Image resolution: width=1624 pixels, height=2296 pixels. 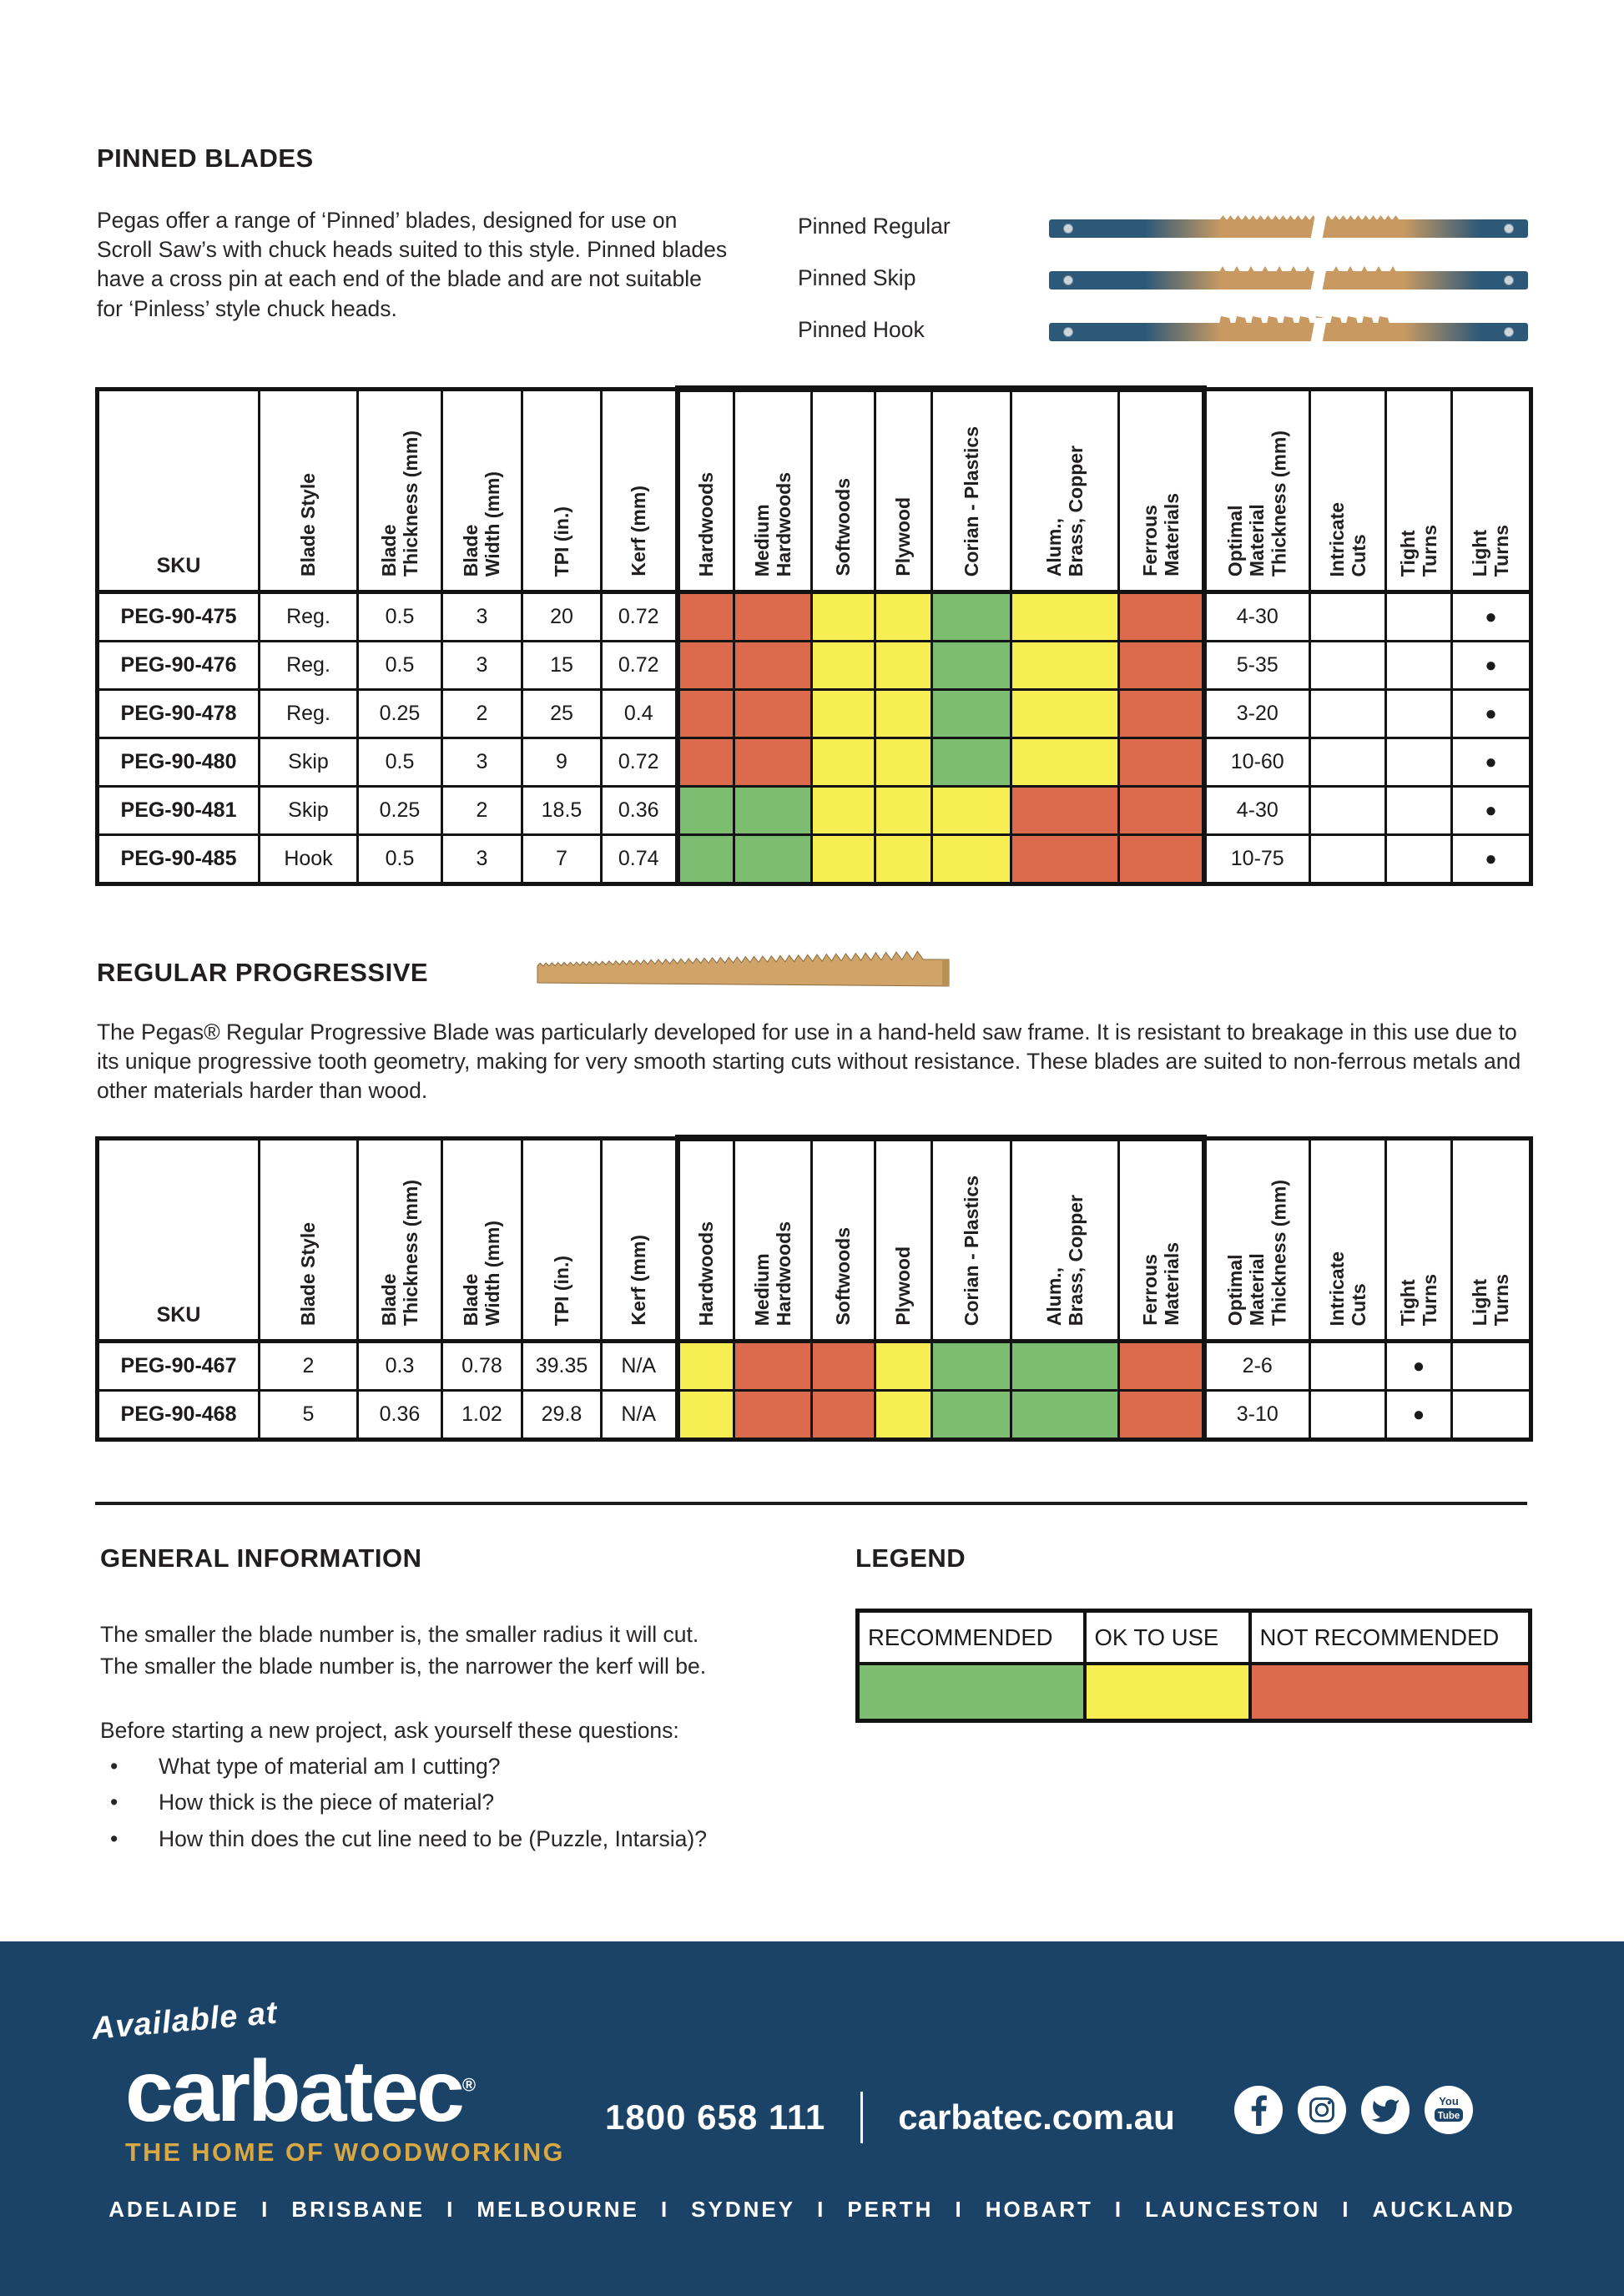 What do you see at coordinates (773, 489) in the screenshot?
I see `column-header: Medium Hardwoods` at bounding box center [773, 489].